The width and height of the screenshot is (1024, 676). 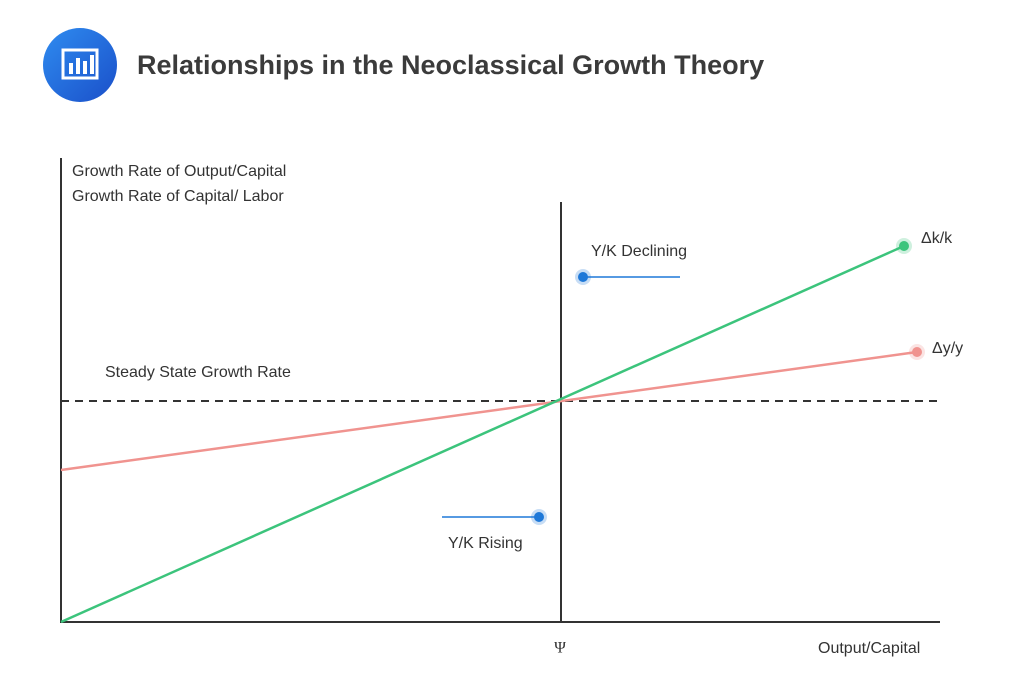 What do you see at coordinates (583, 277) in the screenshot?
I see `declining-dot` at bounding box center [583, 277].